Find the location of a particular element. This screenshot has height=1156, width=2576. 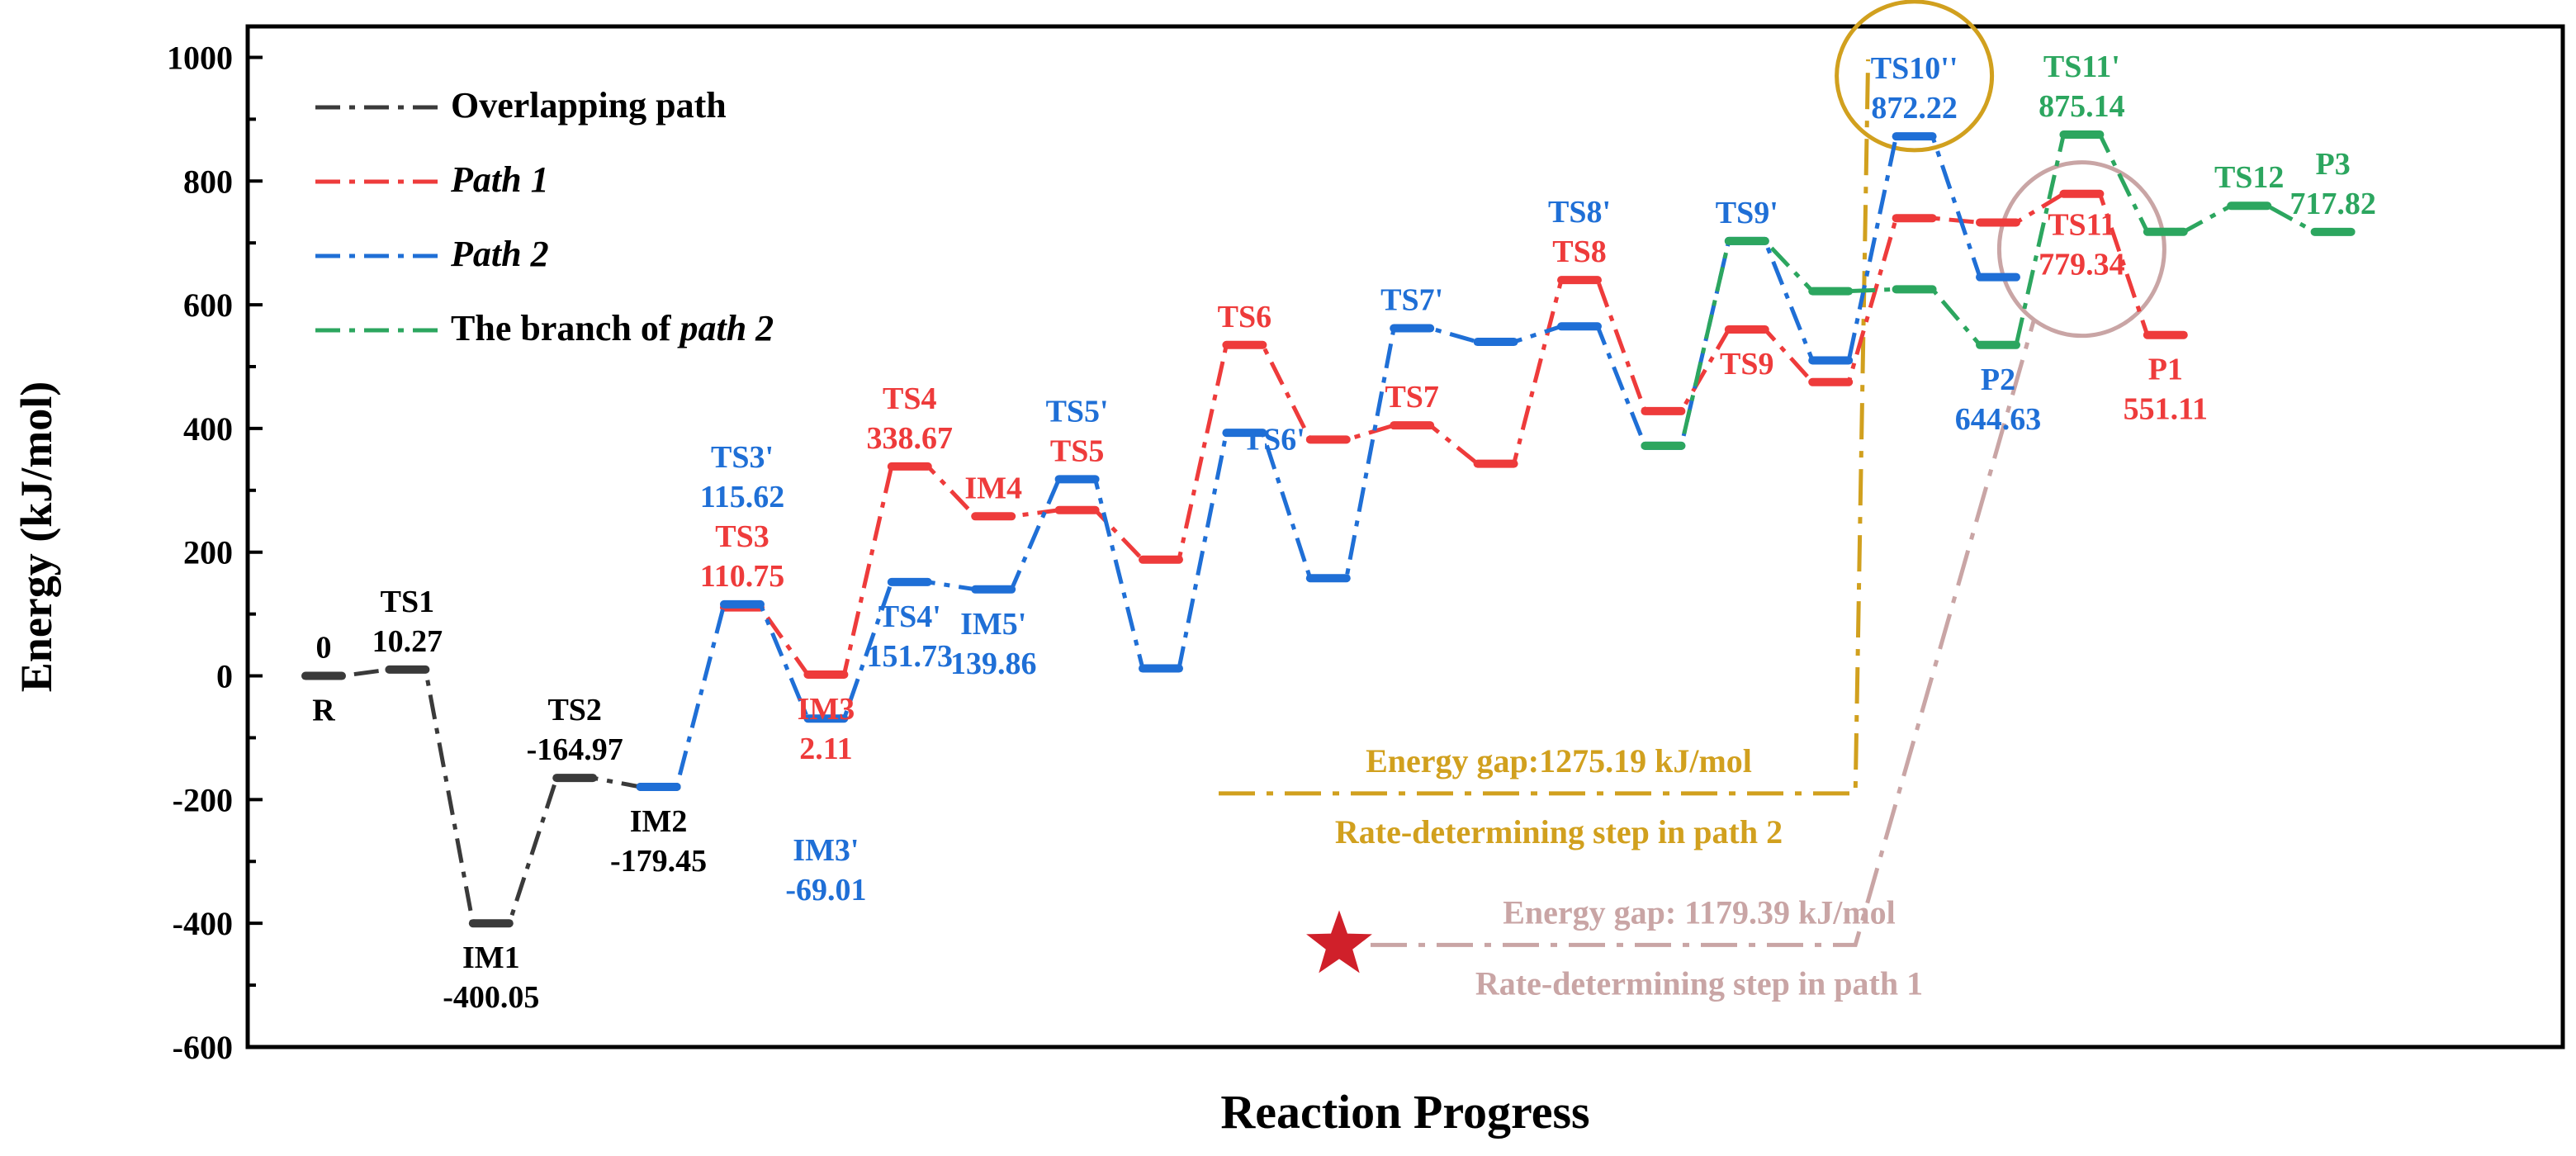

legend-label: Path 2 is located at coordinates (499, 254).